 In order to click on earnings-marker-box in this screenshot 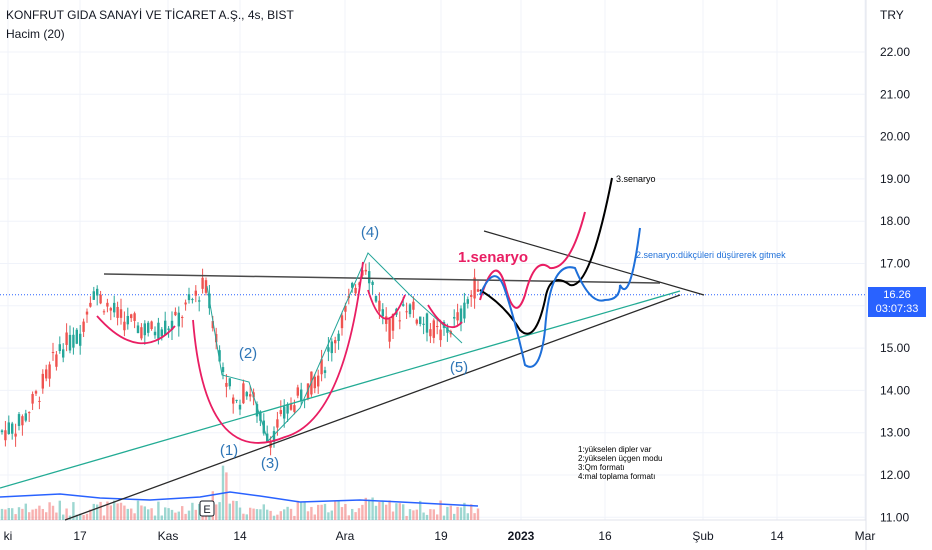, I will do `click(207, 508)`.